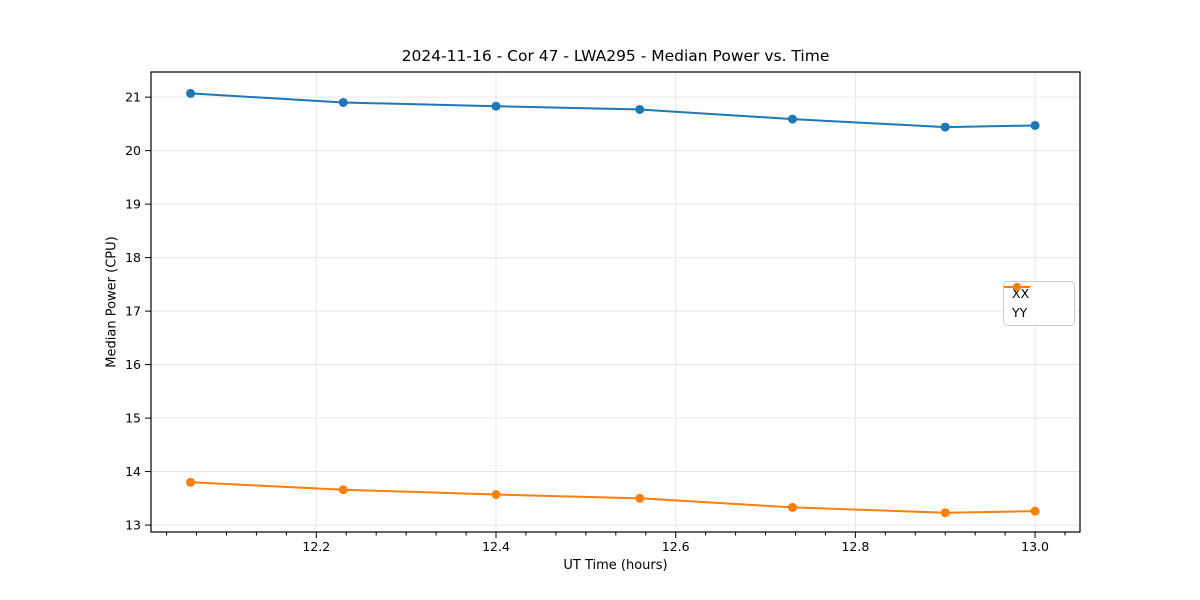 Image resolution: width=1200 pixels, height=600 pixels. What do you see at coordinates (855, 546) in the screenshot?
I see `x-tick-label: 12.8` at bounding box center [855, 546].